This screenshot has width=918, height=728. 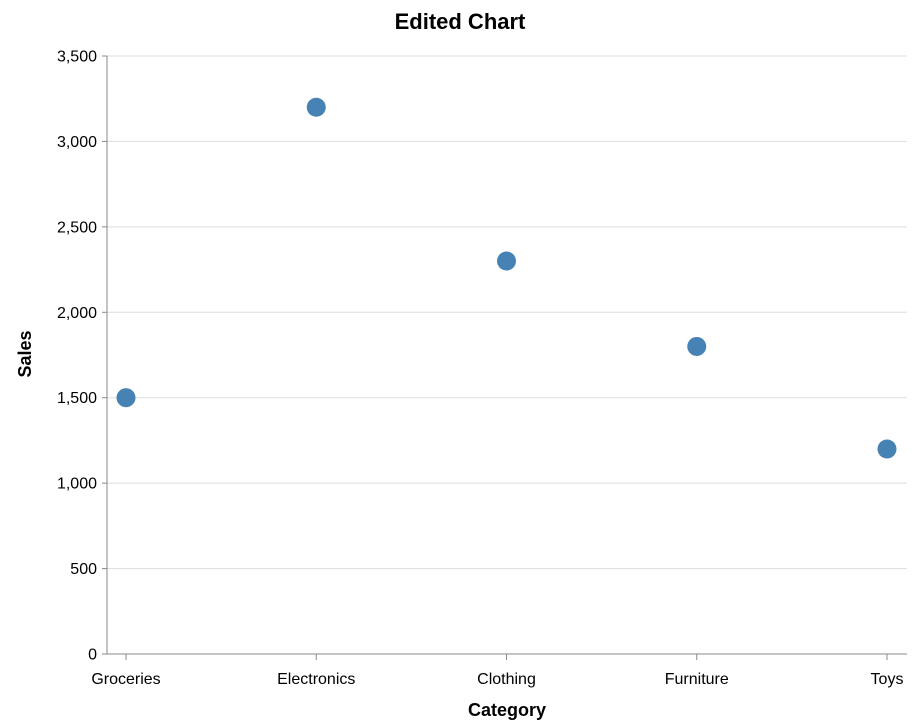 I want to click on y-axis: 0 500 1,000 1,500 2,000 2,500 3,000 3,500, so click(x=82, y=356).